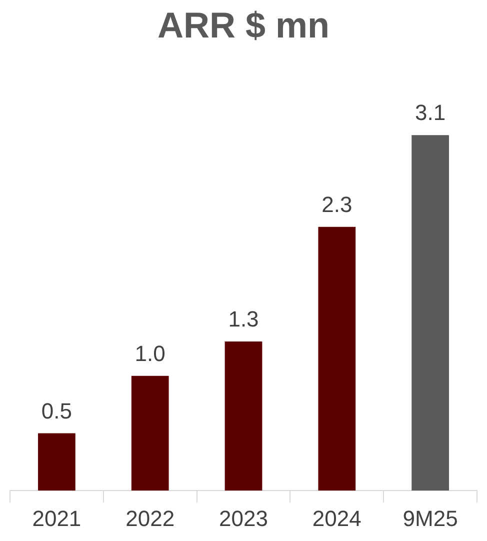 The height and width of the screenshot is (541, 487). I want to click on data-label: 1.0, so click(150, 353).